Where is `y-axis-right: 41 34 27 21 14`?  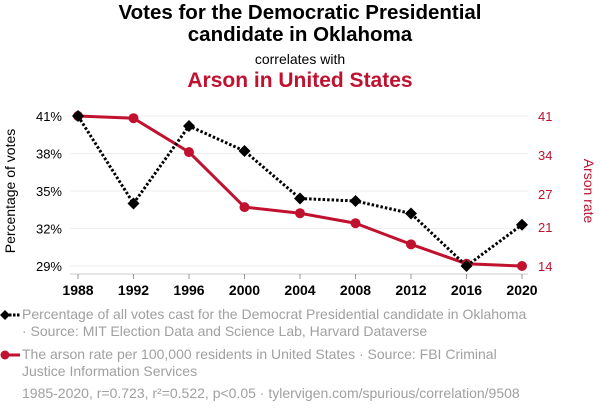 y-axis-right: 41 34 27 21 14 is located at coordinates (545, 191).